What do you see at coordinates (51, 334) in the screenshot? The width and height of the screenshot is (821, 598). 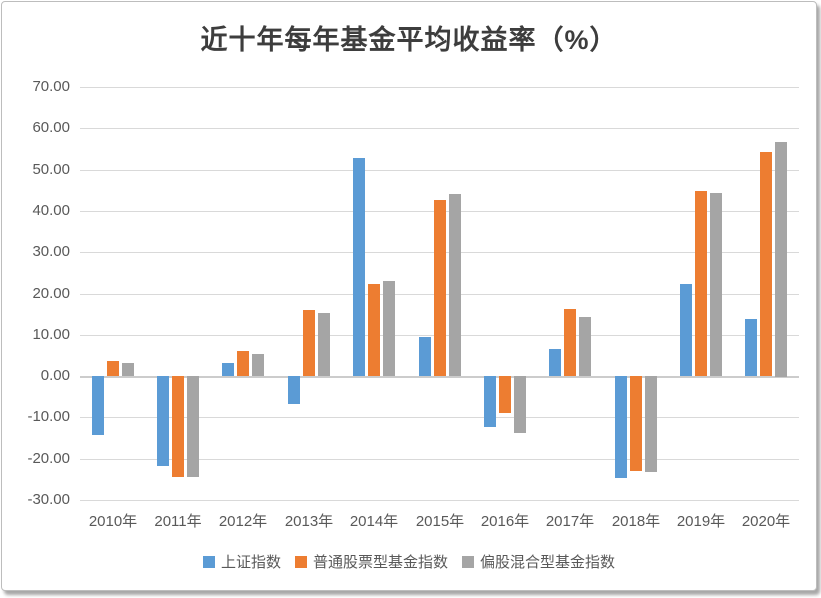 I see `y-tick-label: 10.00` at bounding box center [51, 334].